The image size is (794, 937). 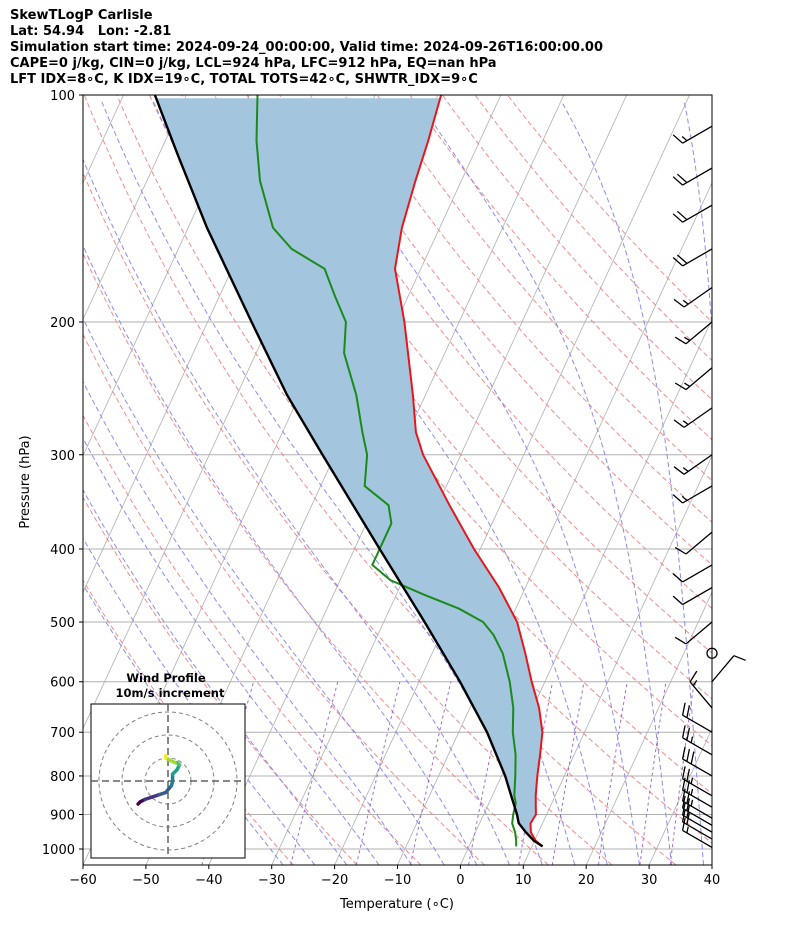 I want to click on x-tick-label: −40, so click(x=208, y=880).